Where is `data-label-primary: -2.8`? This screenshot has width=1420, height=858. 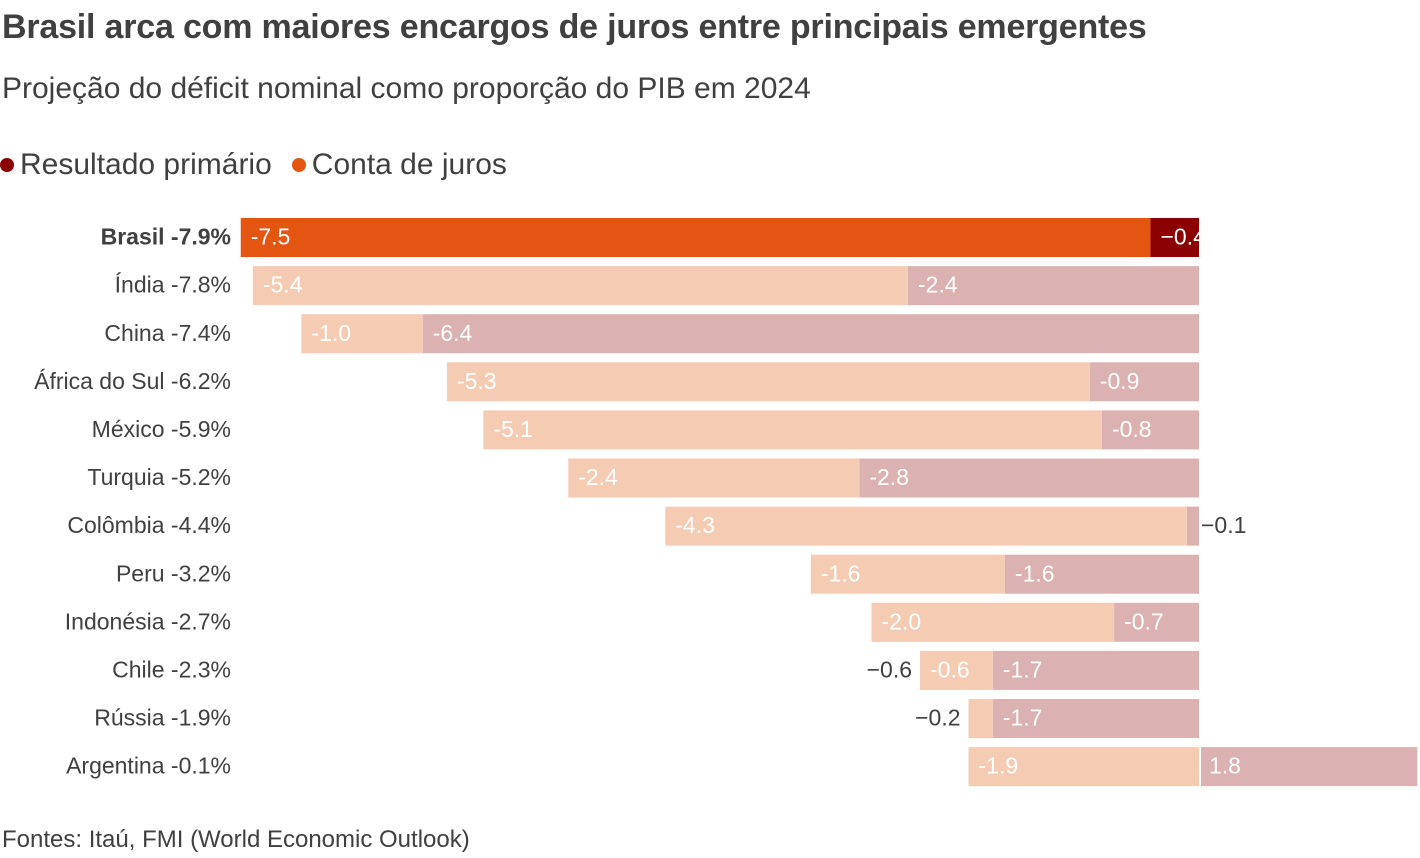 data-label-primary: -2.8 is located at coordinates (889, 477).